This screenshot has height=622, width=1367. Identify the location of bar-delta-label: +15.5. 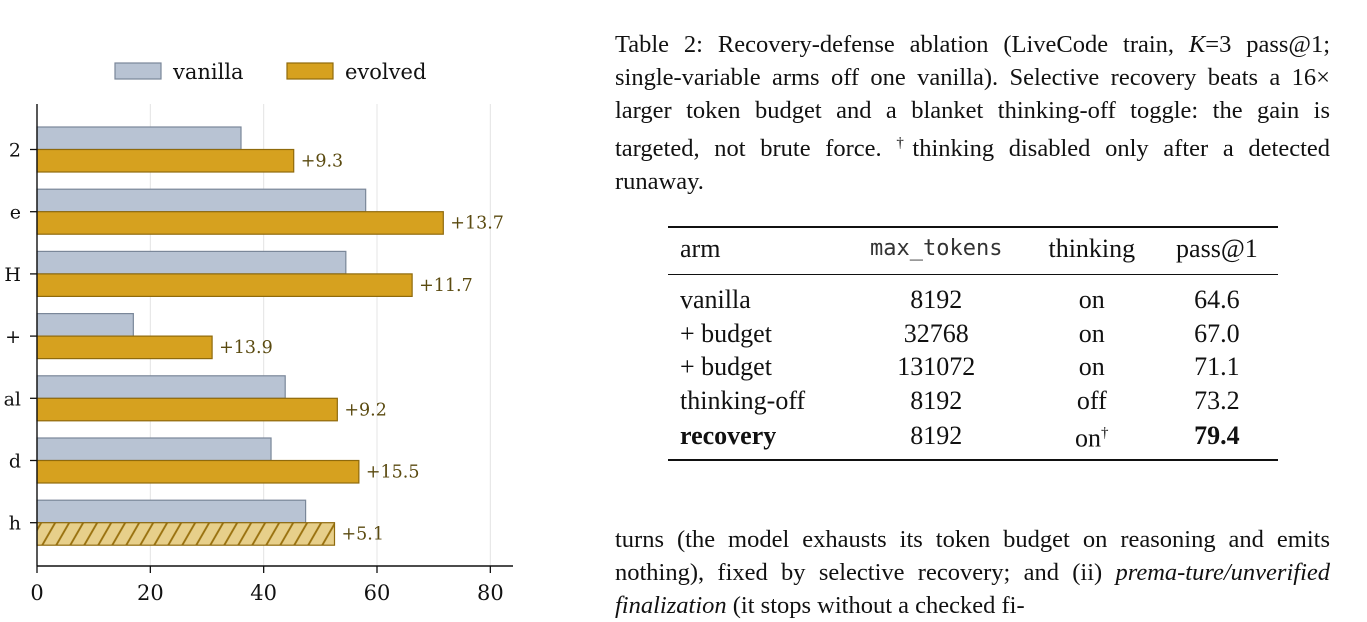
(393, 473).